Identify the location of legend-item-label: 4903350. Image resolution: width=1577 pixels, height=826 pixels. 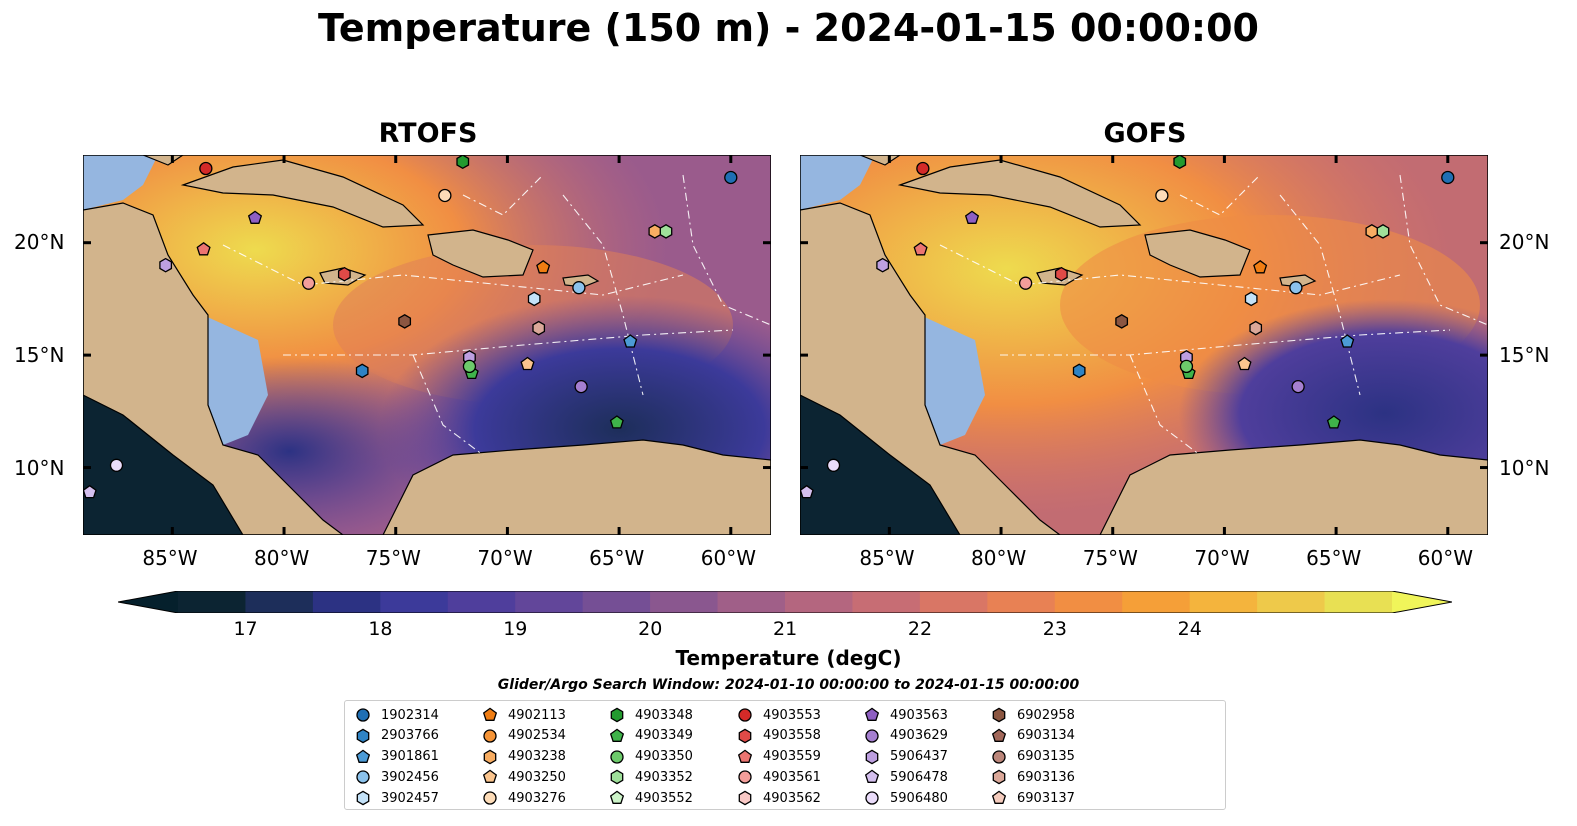
(664, 757).